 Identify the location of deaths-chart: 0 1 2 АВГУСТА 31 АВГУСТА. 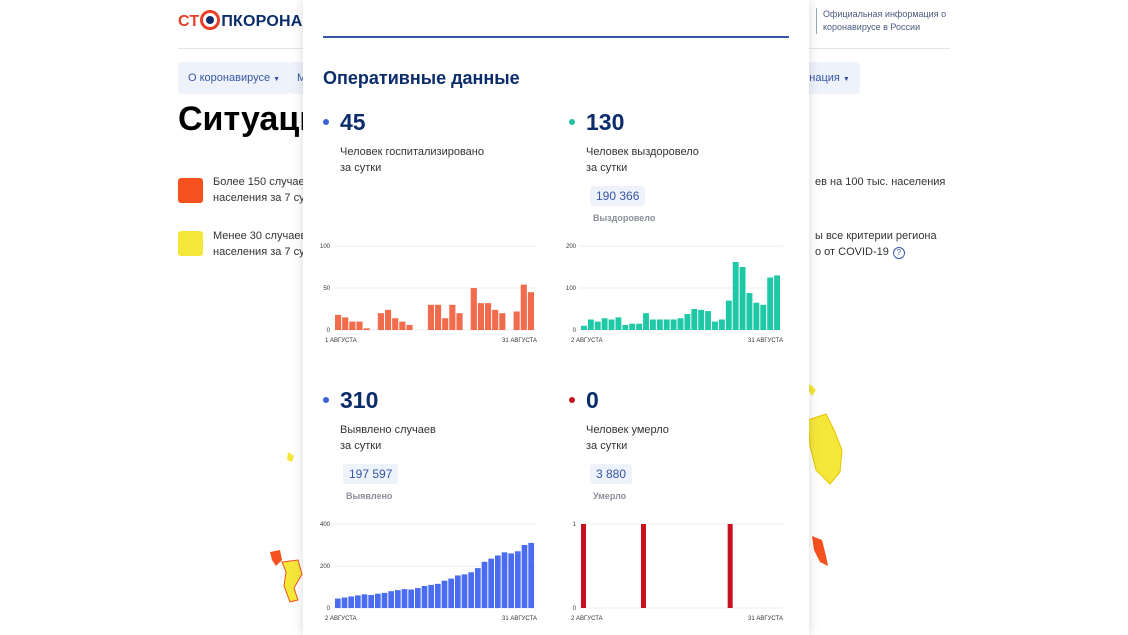
(676, 571).